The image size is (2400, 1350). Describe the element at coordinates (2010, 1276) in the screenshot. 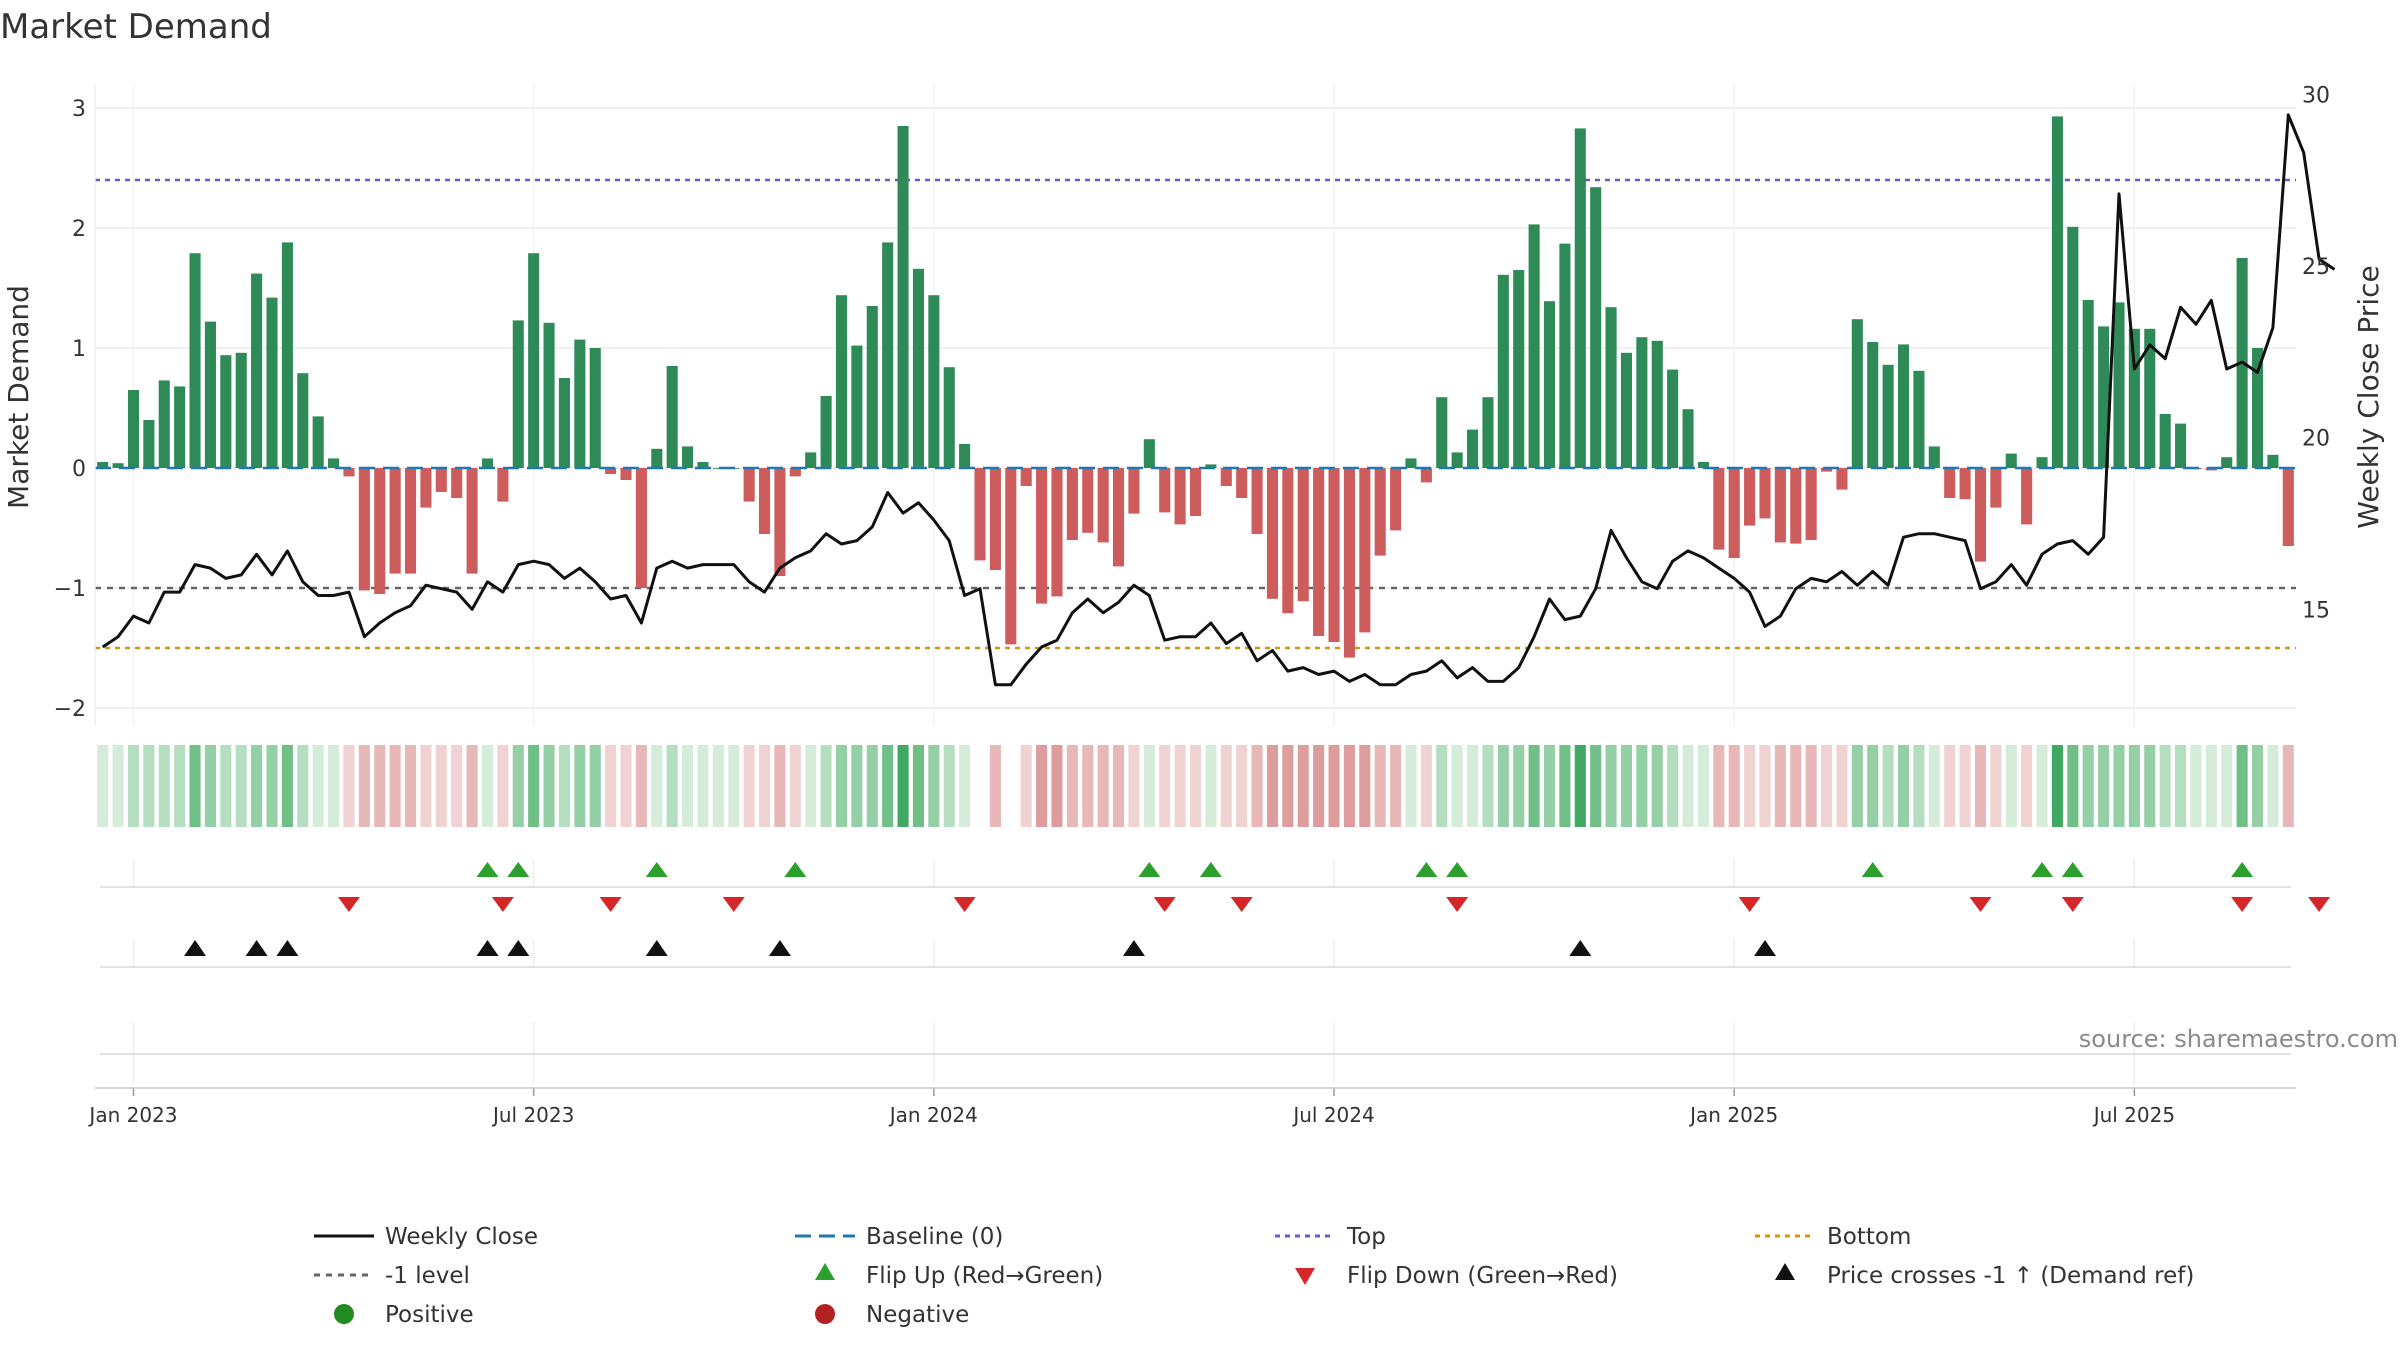

I see `legend-price-cross: Price crosses -1 ↑ (Demand ref)` at that location.